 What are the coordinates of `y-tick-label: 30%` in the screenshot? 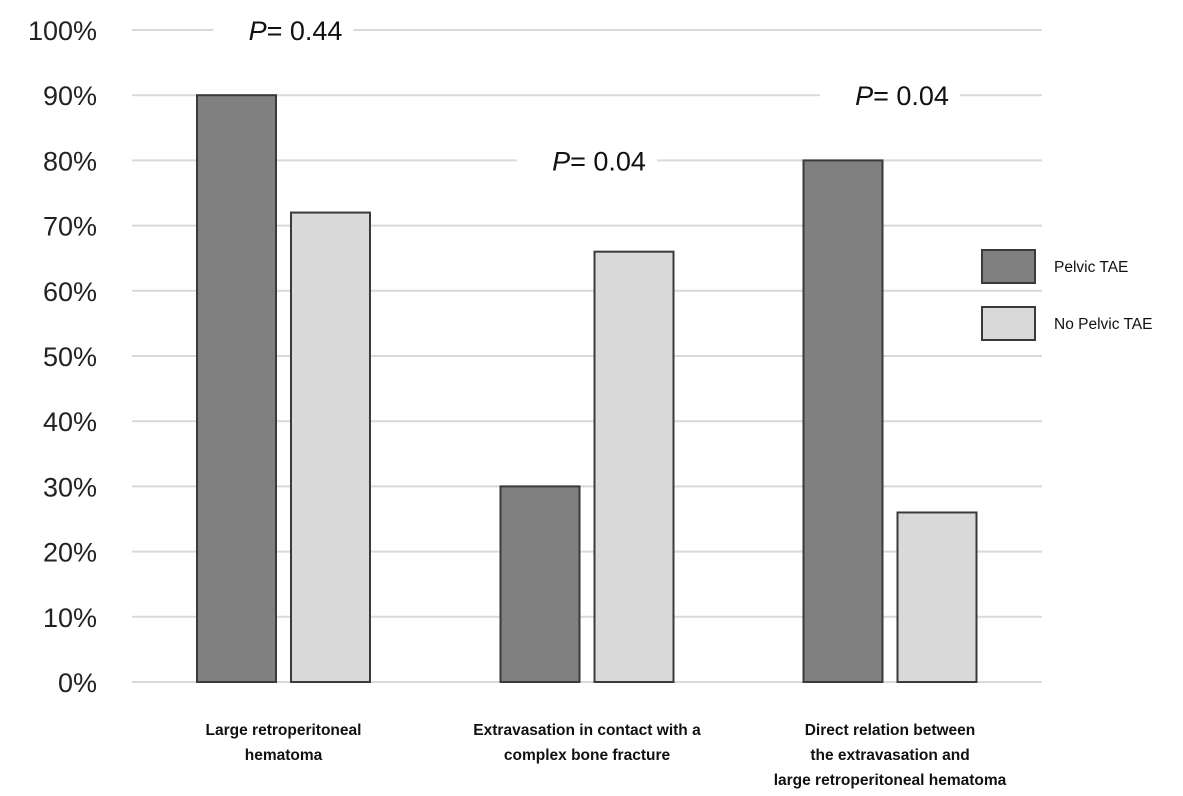 It's located at (70, 487).